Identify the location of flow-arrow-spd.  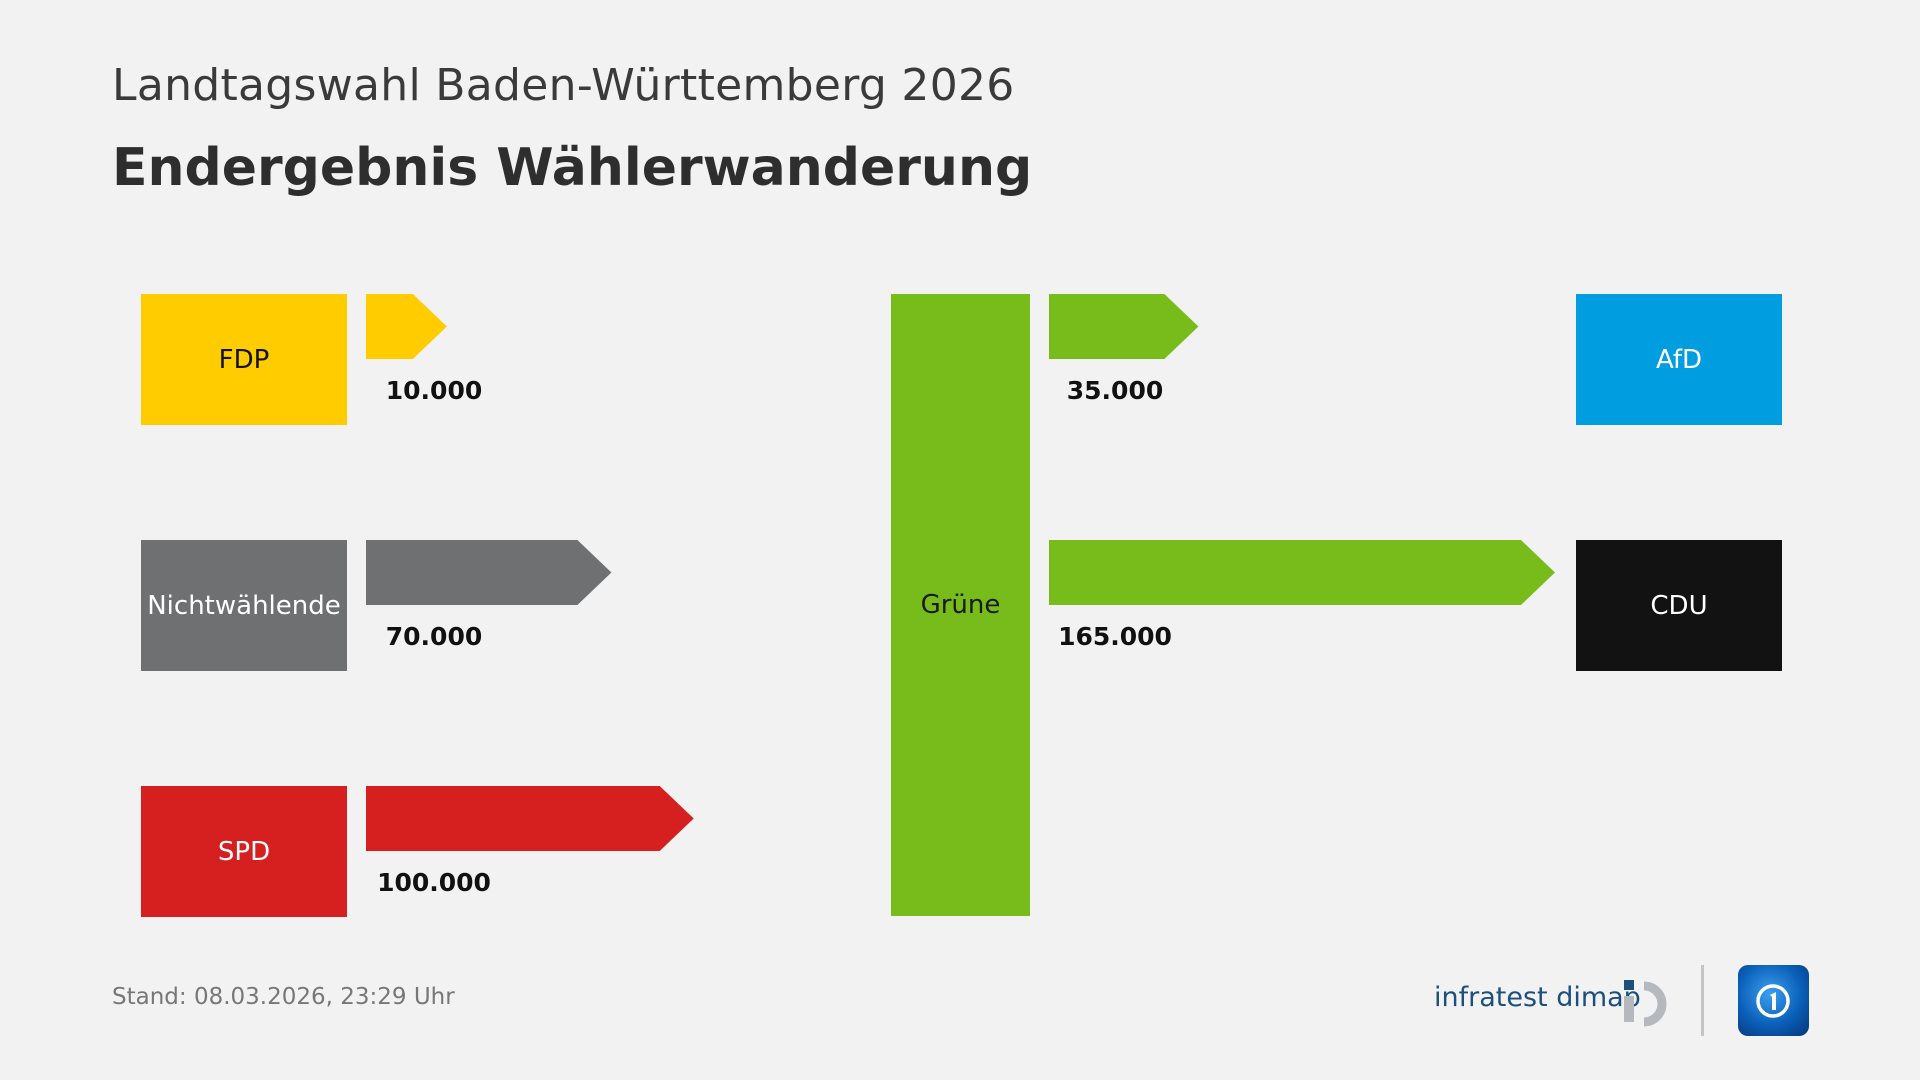
(530, 818).